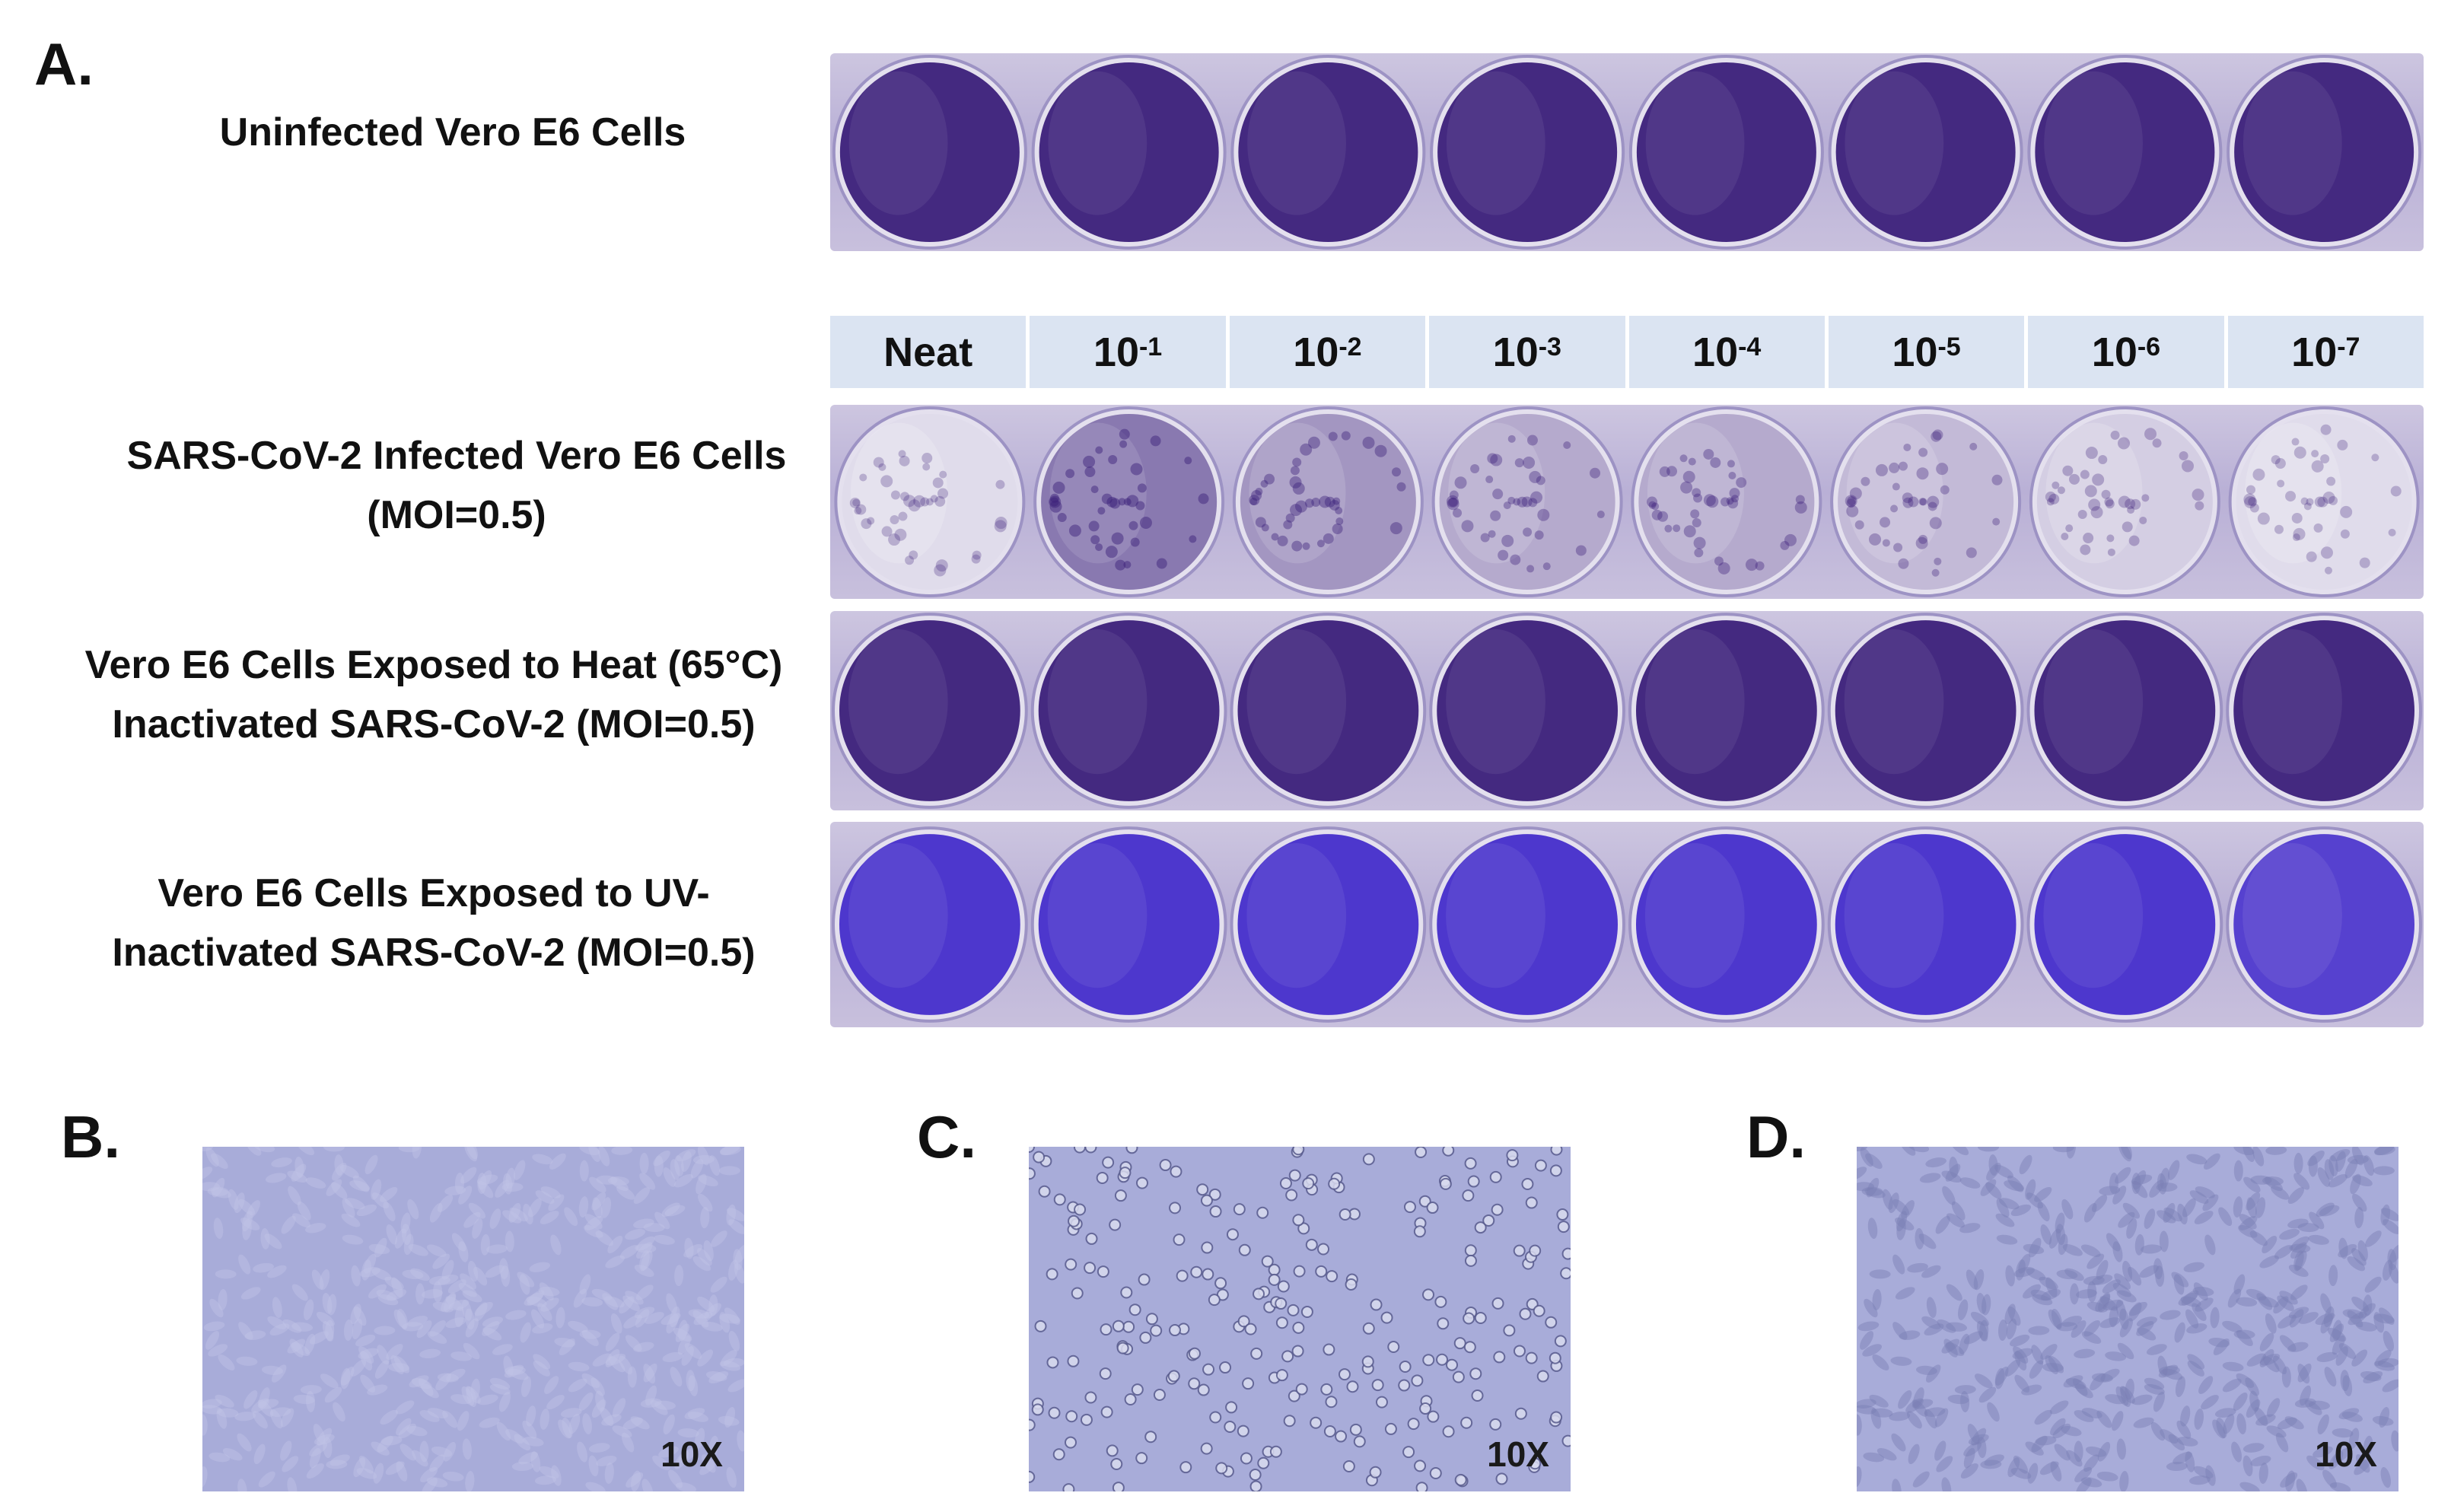 This screenshot has width=2451, height=1512. Describe the element at coordinates (1549, 347) in the screenshot. I see `dilution-exponent: -3` at that location.